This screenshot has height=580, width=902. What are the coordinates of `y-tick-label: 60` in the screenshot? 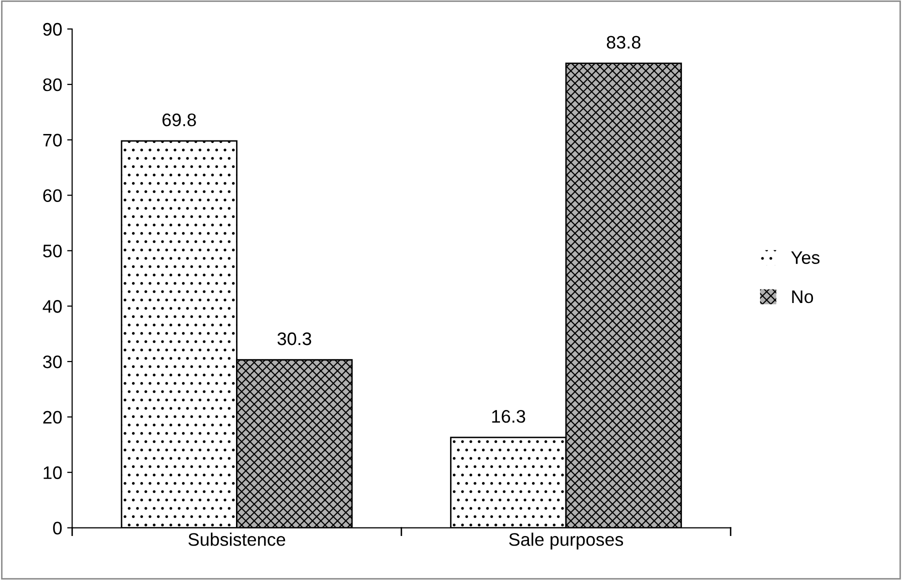 It's located at (52, 195).